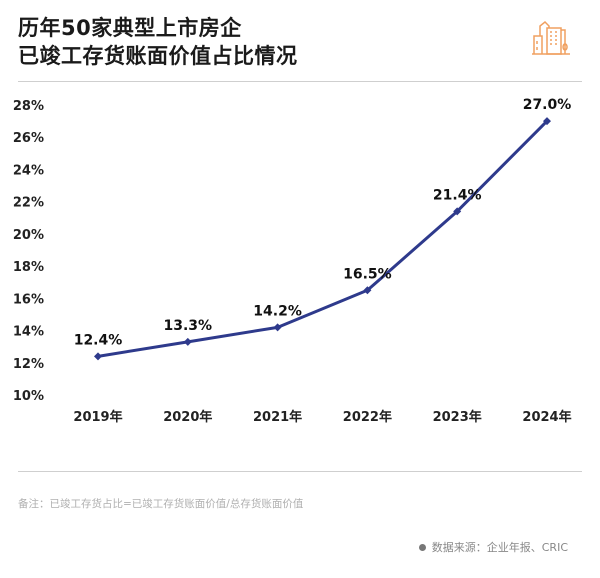  What do you see at coordinates (457, 195) in the screenshot?
I see `data-label: 21.4%` at bounding box center [457, 195].